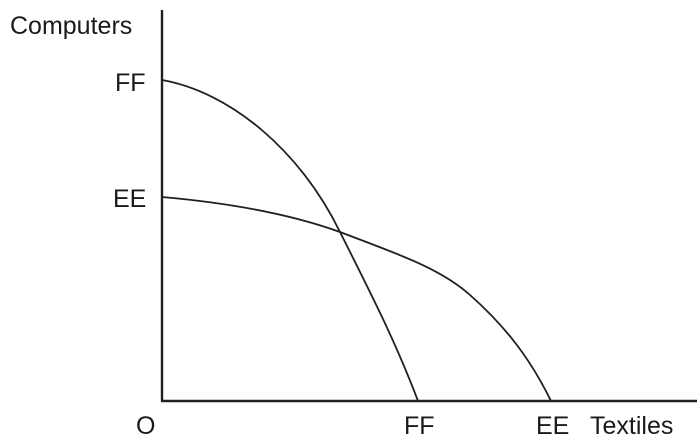 Image resolution: width=697 pixels, height=439 pixels. What do you see at coordinates (130, 83) in the screenshot?
I see `y-intercept-ff-label: FF` at bounding box center [130, 83].